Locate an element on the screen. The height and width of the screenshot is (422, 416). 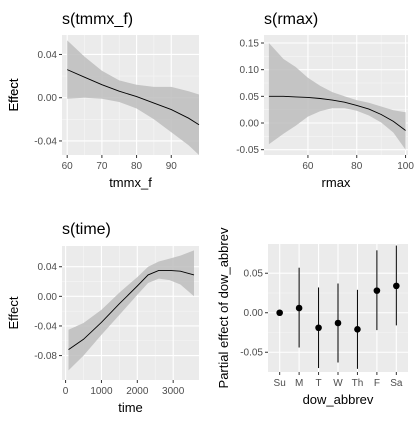
panel-title: s(rmax) is located at coordinates (291, 19).